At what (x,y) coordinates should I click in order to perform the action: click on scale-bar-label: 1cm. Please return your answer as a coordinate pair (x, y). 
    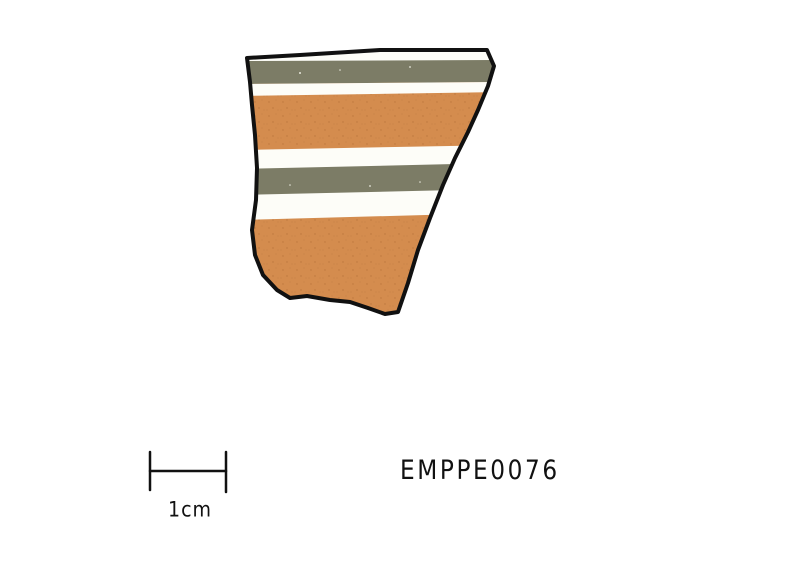
    Looking at the image, I should click on (190, 510).